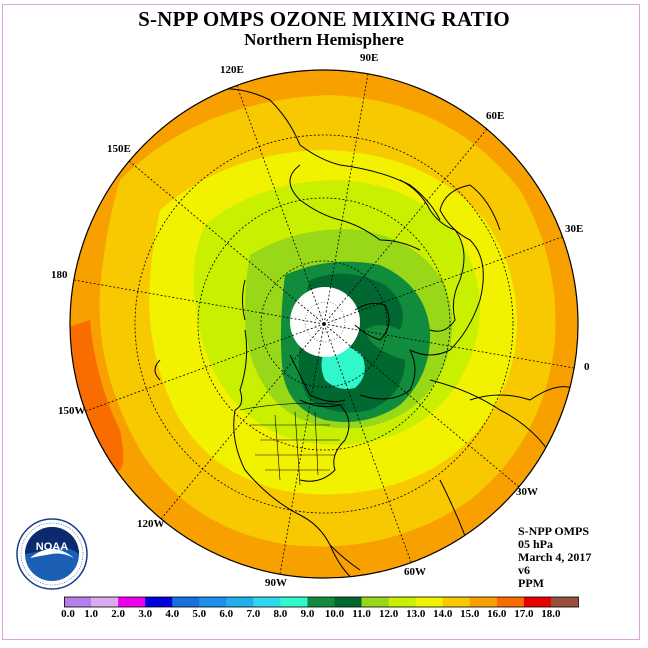  I want to click on colorbar-tick-label: 3.0, so click(145, 614).